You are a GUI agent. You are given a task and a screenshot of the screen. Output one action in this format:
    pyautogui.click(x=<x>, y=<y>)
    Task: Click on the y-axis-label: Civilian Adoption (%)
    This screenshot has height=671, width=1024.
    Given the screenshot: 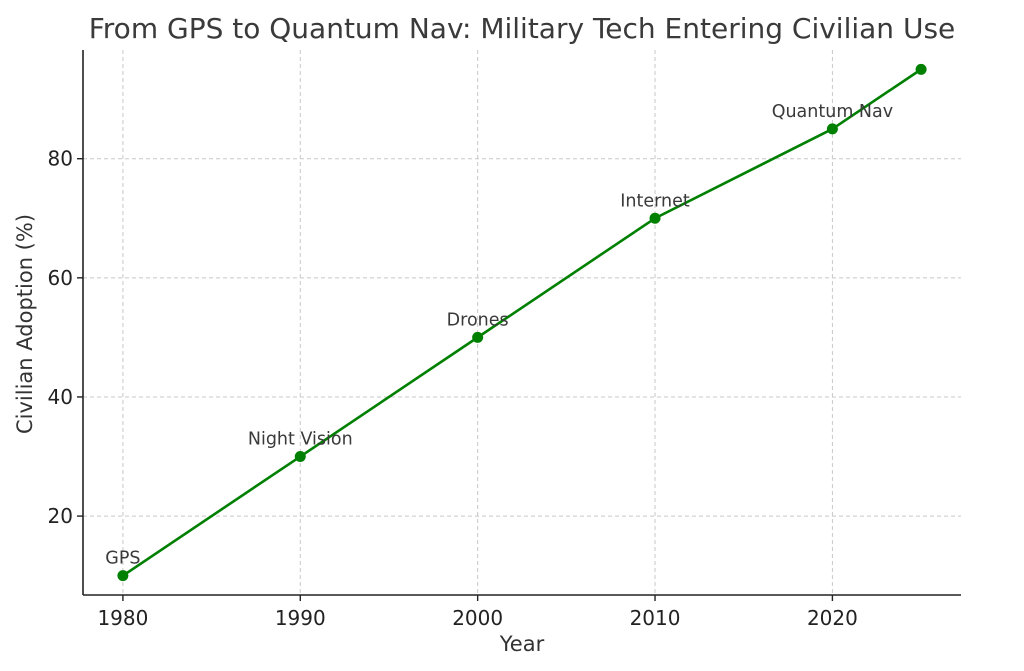 What is the action you would take?
    pyautogui.click(x=25, y=324)
    